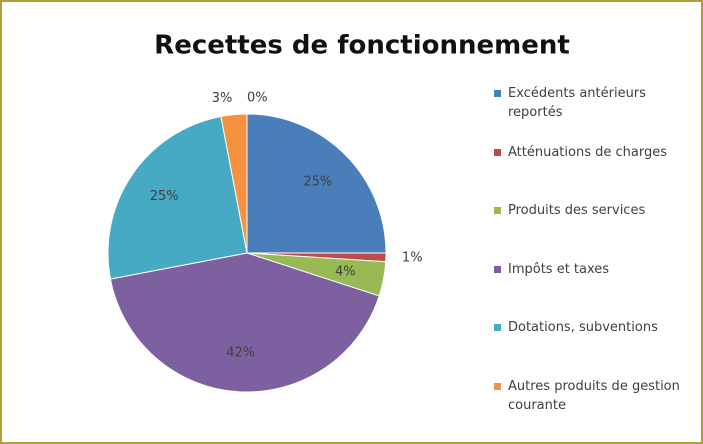 The height and width of the screenshot is (444, 703). Describe the element at coordinates (583, 327) in the screenshot. I see `legend-label: Dotations, subventions` at that location.